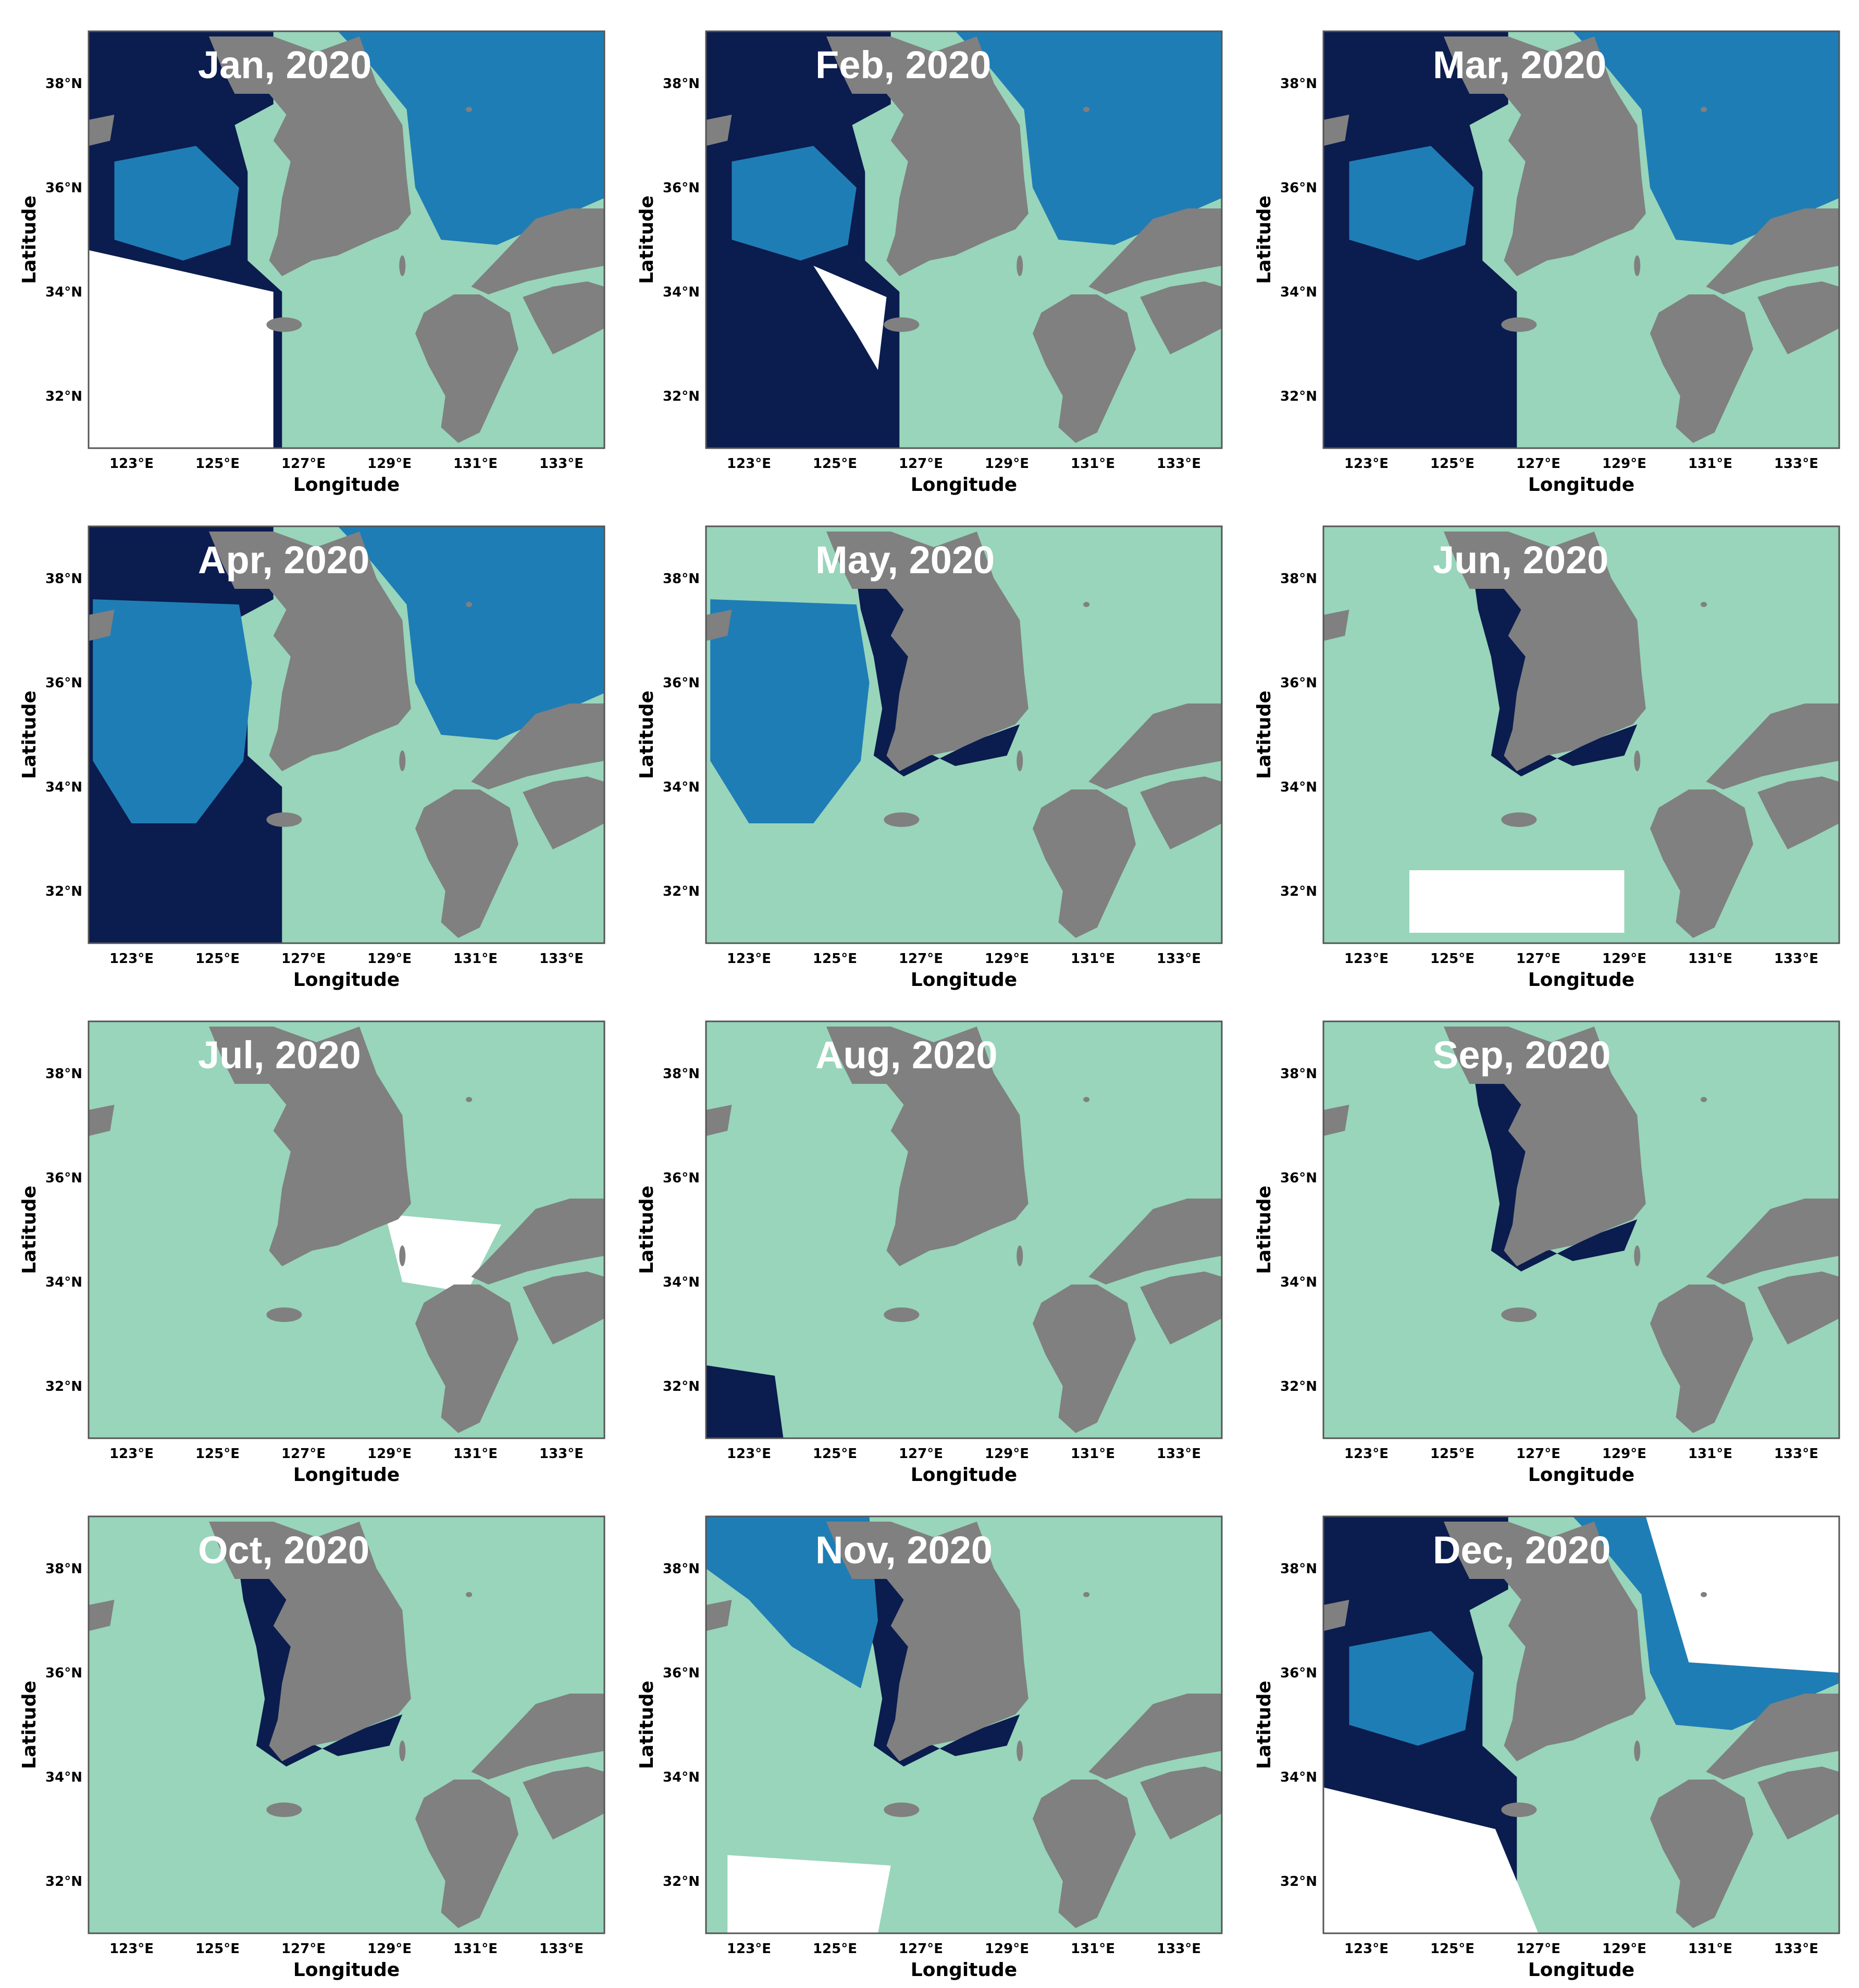  What do you see at coordinates (1519, 324) in the screenshot?
I see `jeju-island` at bounding box center [1519, 324].